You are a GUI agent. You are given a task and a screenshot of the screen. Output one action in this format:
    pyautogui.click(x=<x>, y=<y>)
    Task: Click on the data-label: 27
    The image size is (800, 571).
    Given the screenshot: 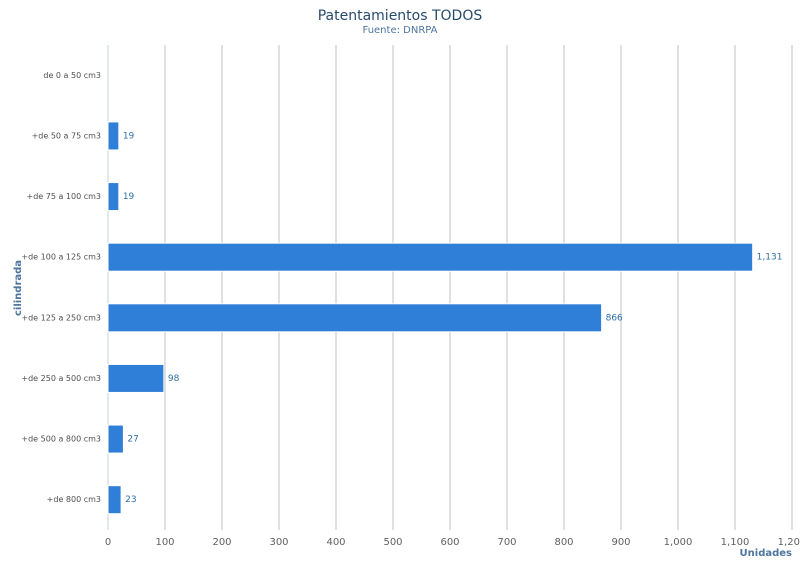 What is the action you would take?
    pyautogui.click(x=132, y=440)
    